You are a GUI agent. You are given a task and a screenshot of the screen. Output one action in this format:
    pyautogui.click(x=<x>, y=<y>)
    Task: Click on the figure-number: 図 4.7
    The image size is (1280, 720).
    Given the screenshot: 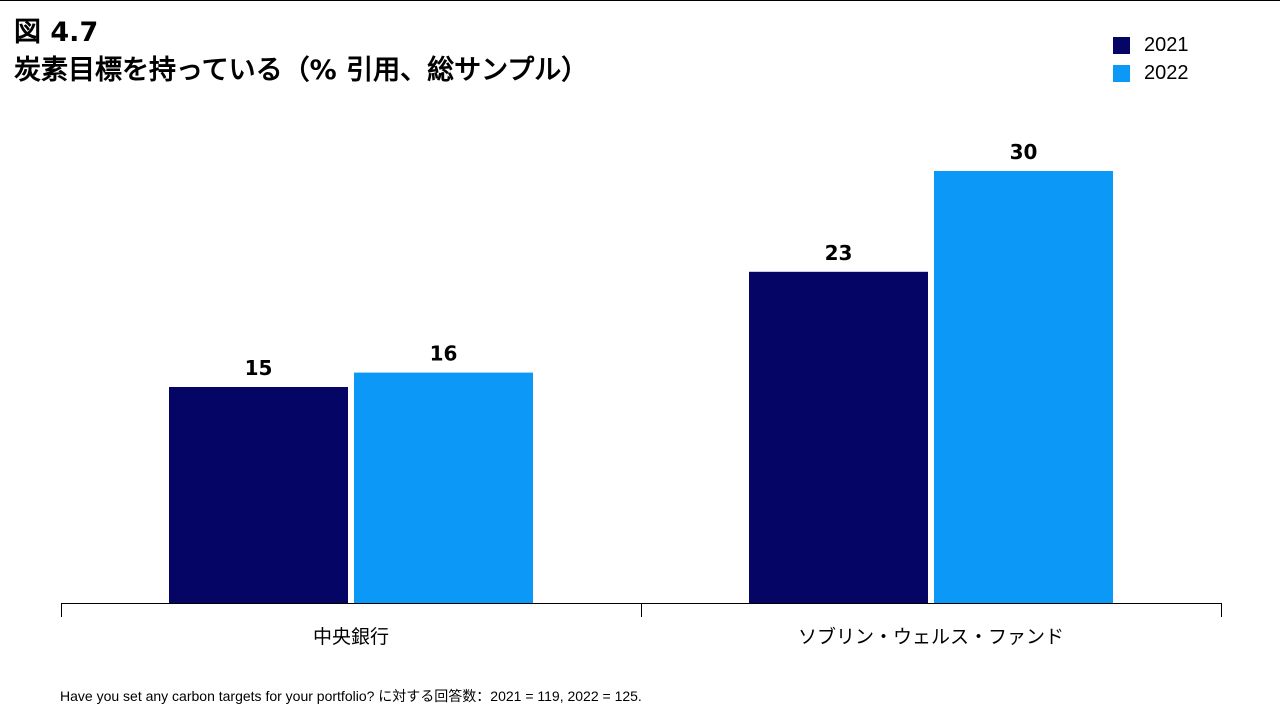 What is the action you would take?
    pyautogui.click(x=56, y=32)
    